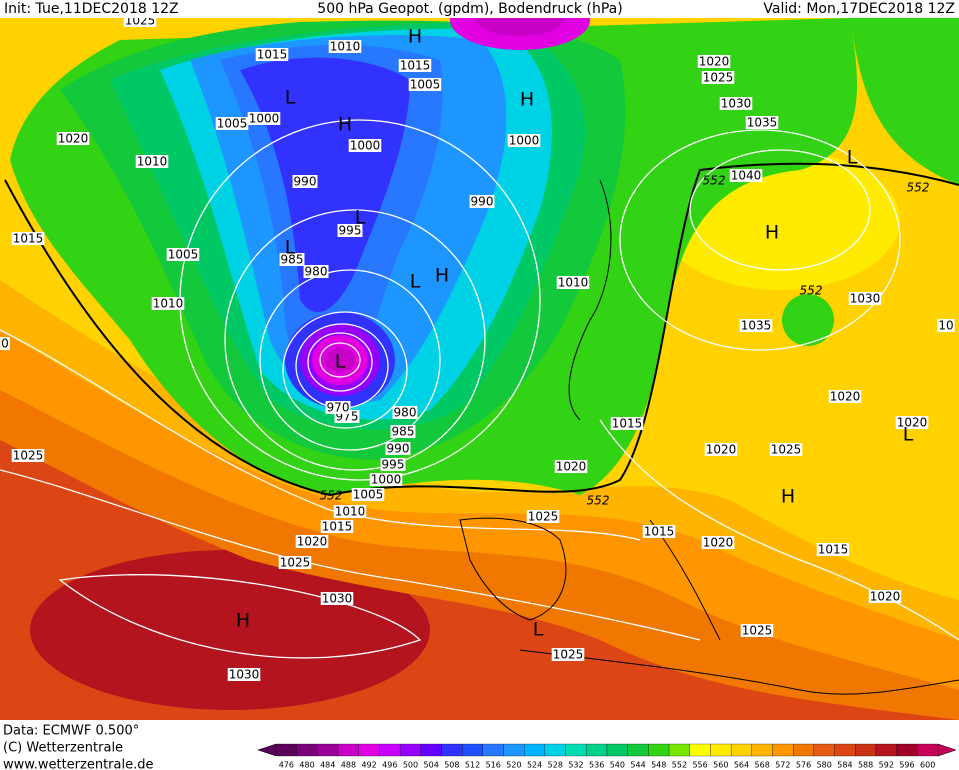 The width and height of the screenshot is (959, 770). What do you see at coordinates (306, 765) in the screenshot?
I see `colorbar-label: 480` at bounding box center [306, 765].